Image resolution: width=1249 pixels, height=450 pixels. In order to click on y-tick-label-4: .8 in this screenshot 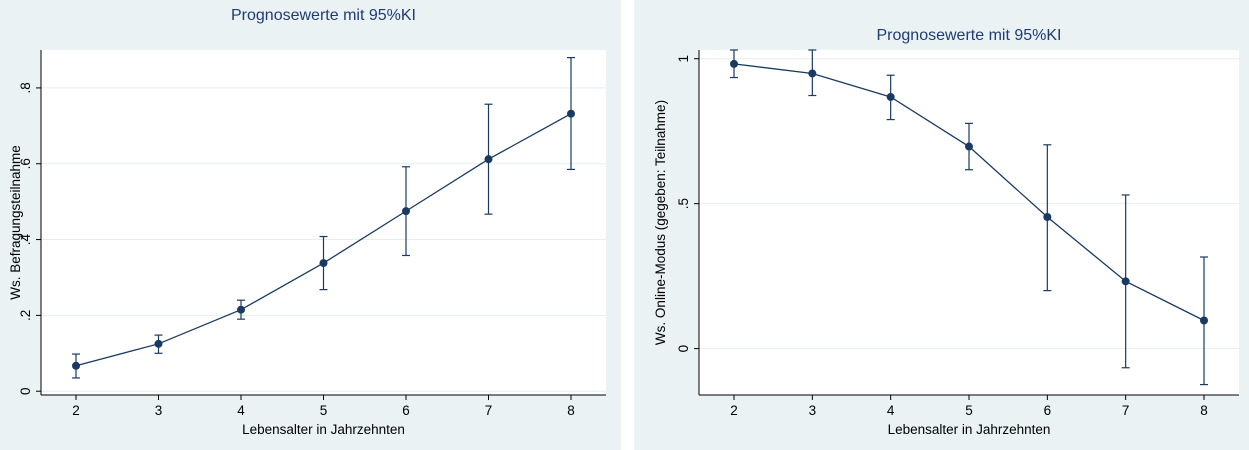, I will do `click(25, 87)`.